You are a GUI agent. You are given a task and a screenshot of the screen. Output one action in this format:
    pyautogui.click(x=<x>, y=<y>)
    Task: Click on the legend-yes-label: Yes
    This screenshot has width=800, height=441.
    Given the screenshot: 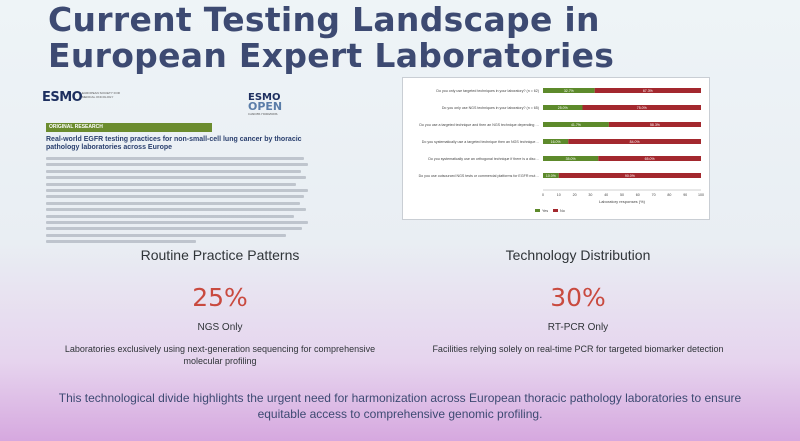 What is the action you would take?
    pyautogui.click(x=545, y=211)
    